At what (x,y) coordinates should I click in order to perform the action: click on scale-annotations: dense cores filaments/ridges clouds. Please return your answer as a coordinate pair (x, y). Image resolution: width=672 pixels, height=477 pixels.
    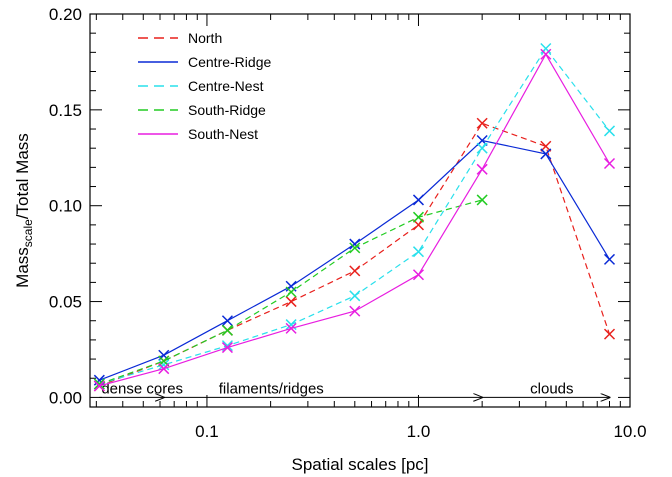
    Looking at the image, I should click on (354, 388).